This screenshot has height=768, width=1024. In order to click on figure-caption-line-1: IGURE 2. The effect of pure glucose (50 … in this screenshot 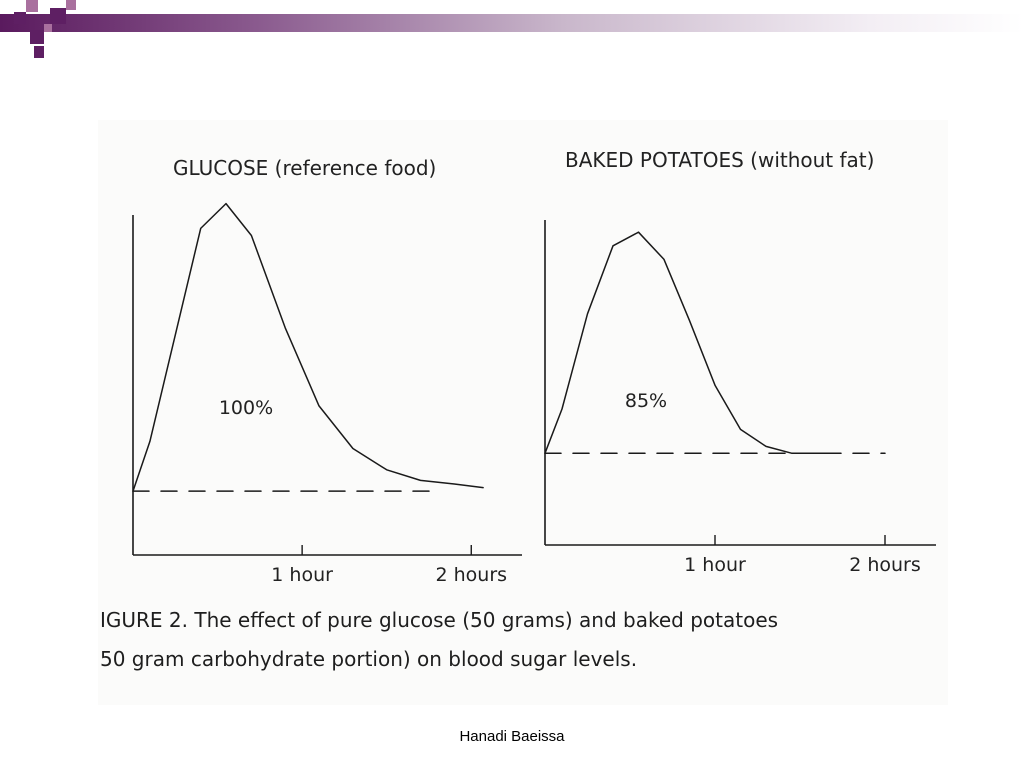, I will do `click(439, 620)`.